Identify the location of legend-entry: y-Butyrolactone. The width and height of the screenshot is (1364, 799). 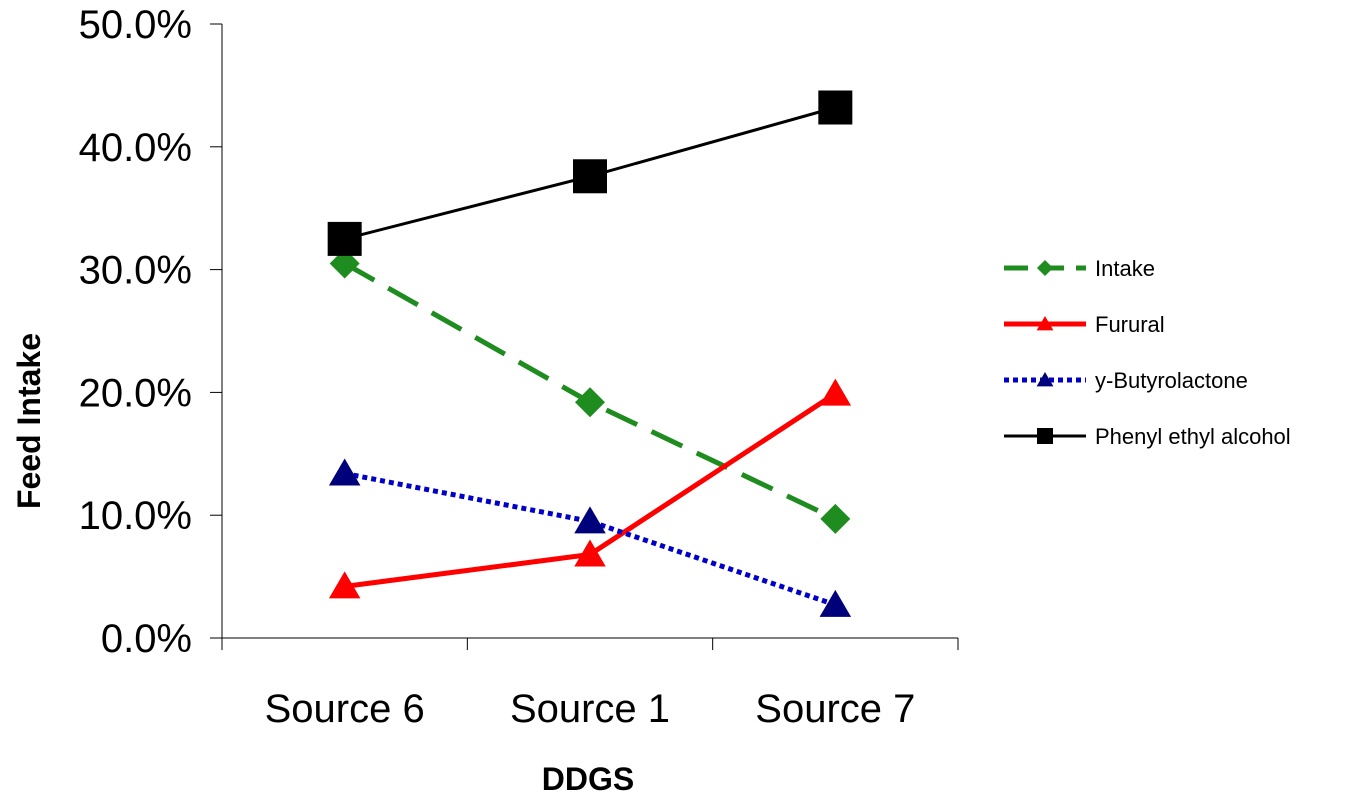
(1126, 380).